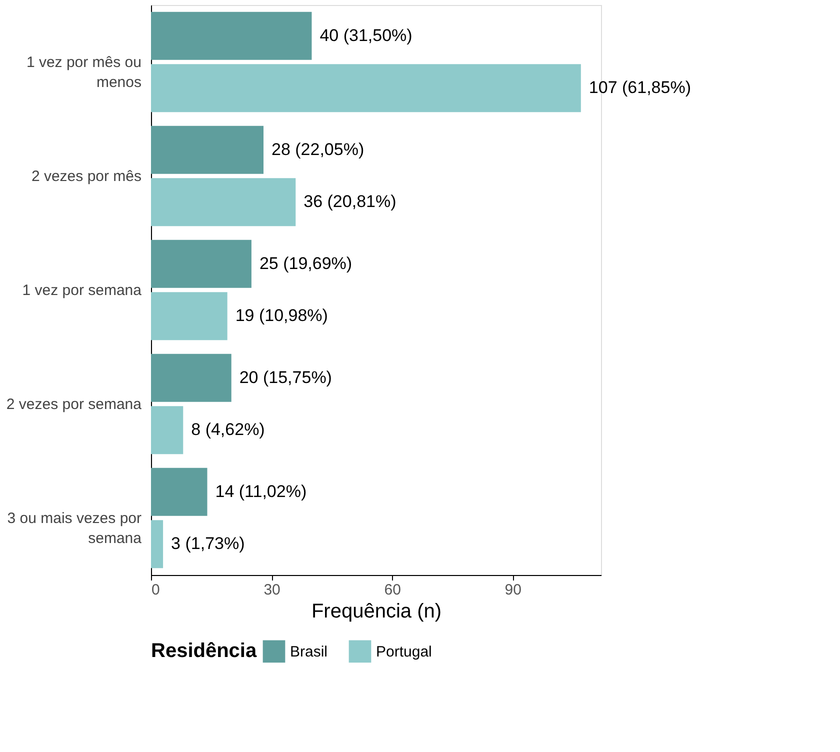 Image resolution: width=840 pixels, height=752 pixels. I want to click on y-tick-label: 2 vezes por mês, so click(86, 176).